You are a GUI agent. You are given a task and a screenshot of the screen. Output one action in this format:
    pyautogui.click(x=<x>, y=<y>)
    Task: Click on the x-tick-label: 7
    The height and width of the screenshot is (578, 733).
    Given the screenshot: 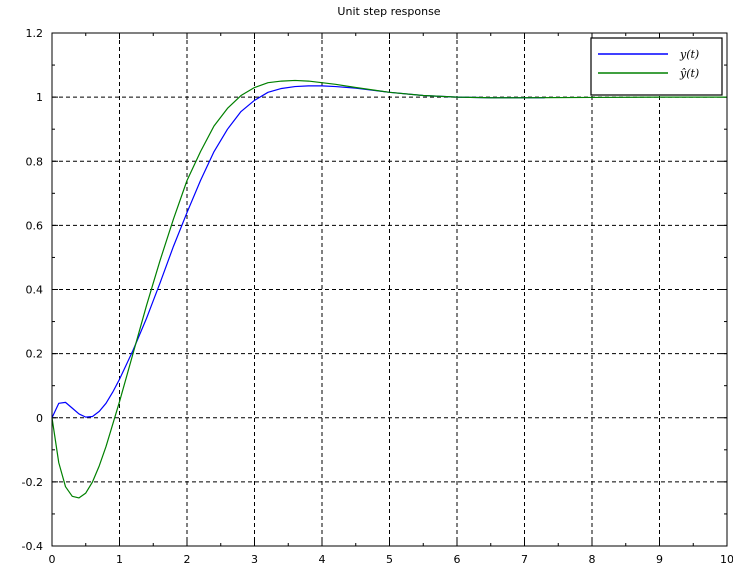 What is the action you would take?
    pyautogui.click(x=524, y=559)
    